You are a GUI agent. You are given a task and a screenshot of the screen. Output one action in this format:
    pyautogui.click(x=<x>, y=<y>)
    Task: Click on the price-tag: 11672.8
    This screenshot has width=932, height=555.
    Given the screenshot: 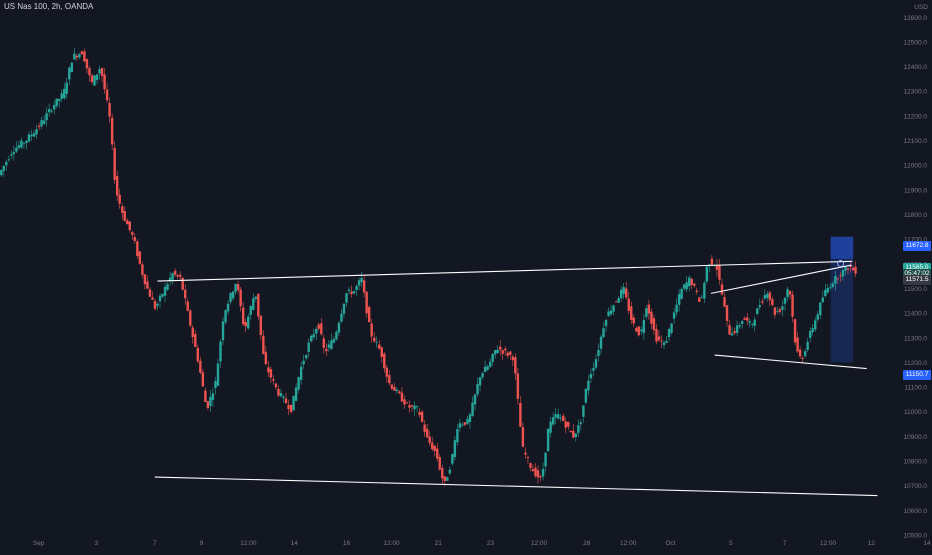 What is the action you would take?
    pyautogui.click(x=917, y=245)
    